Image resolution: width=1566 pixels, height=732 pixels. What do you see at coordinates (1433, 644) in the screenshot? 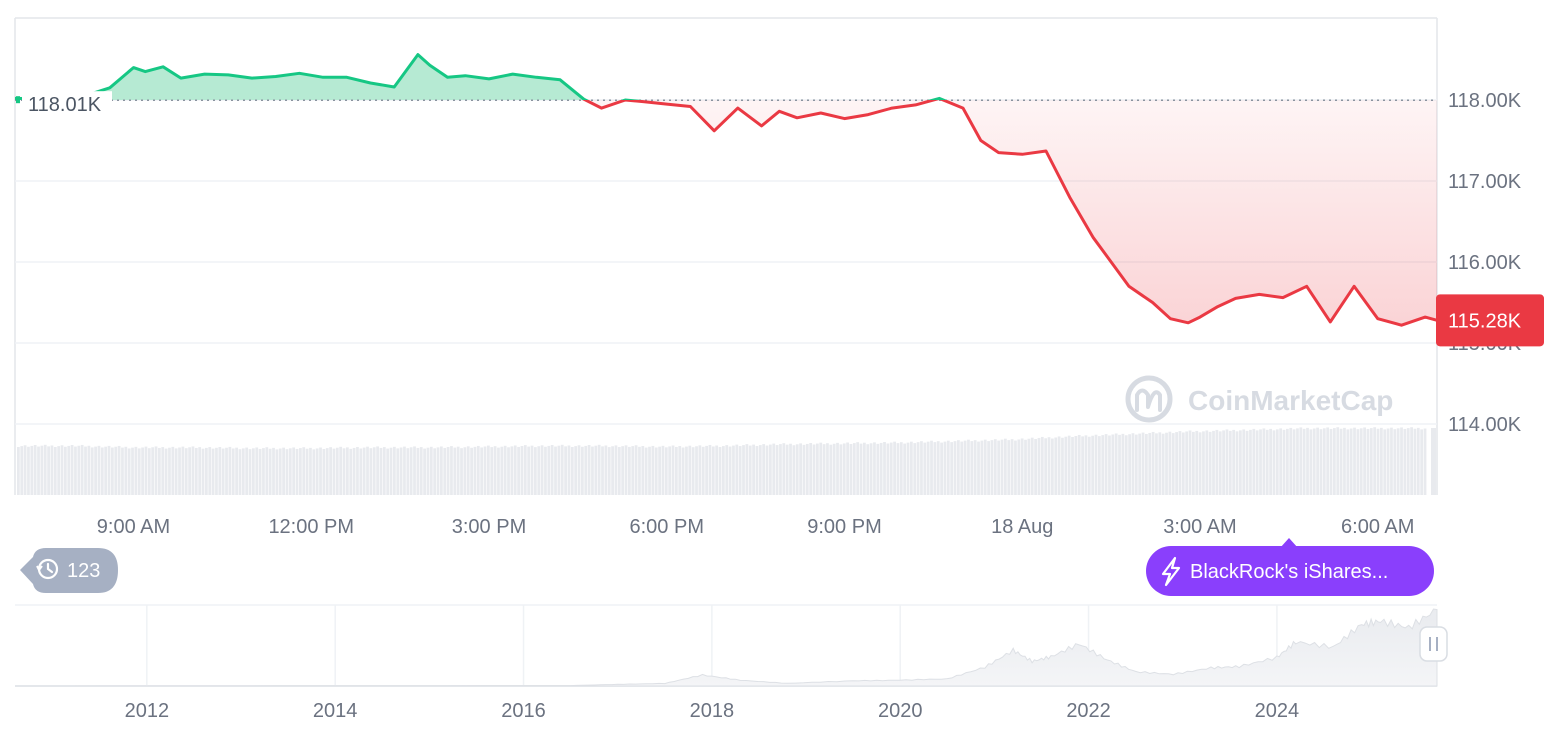
I see `navigator-handle` at bounding box center [1433, 644].